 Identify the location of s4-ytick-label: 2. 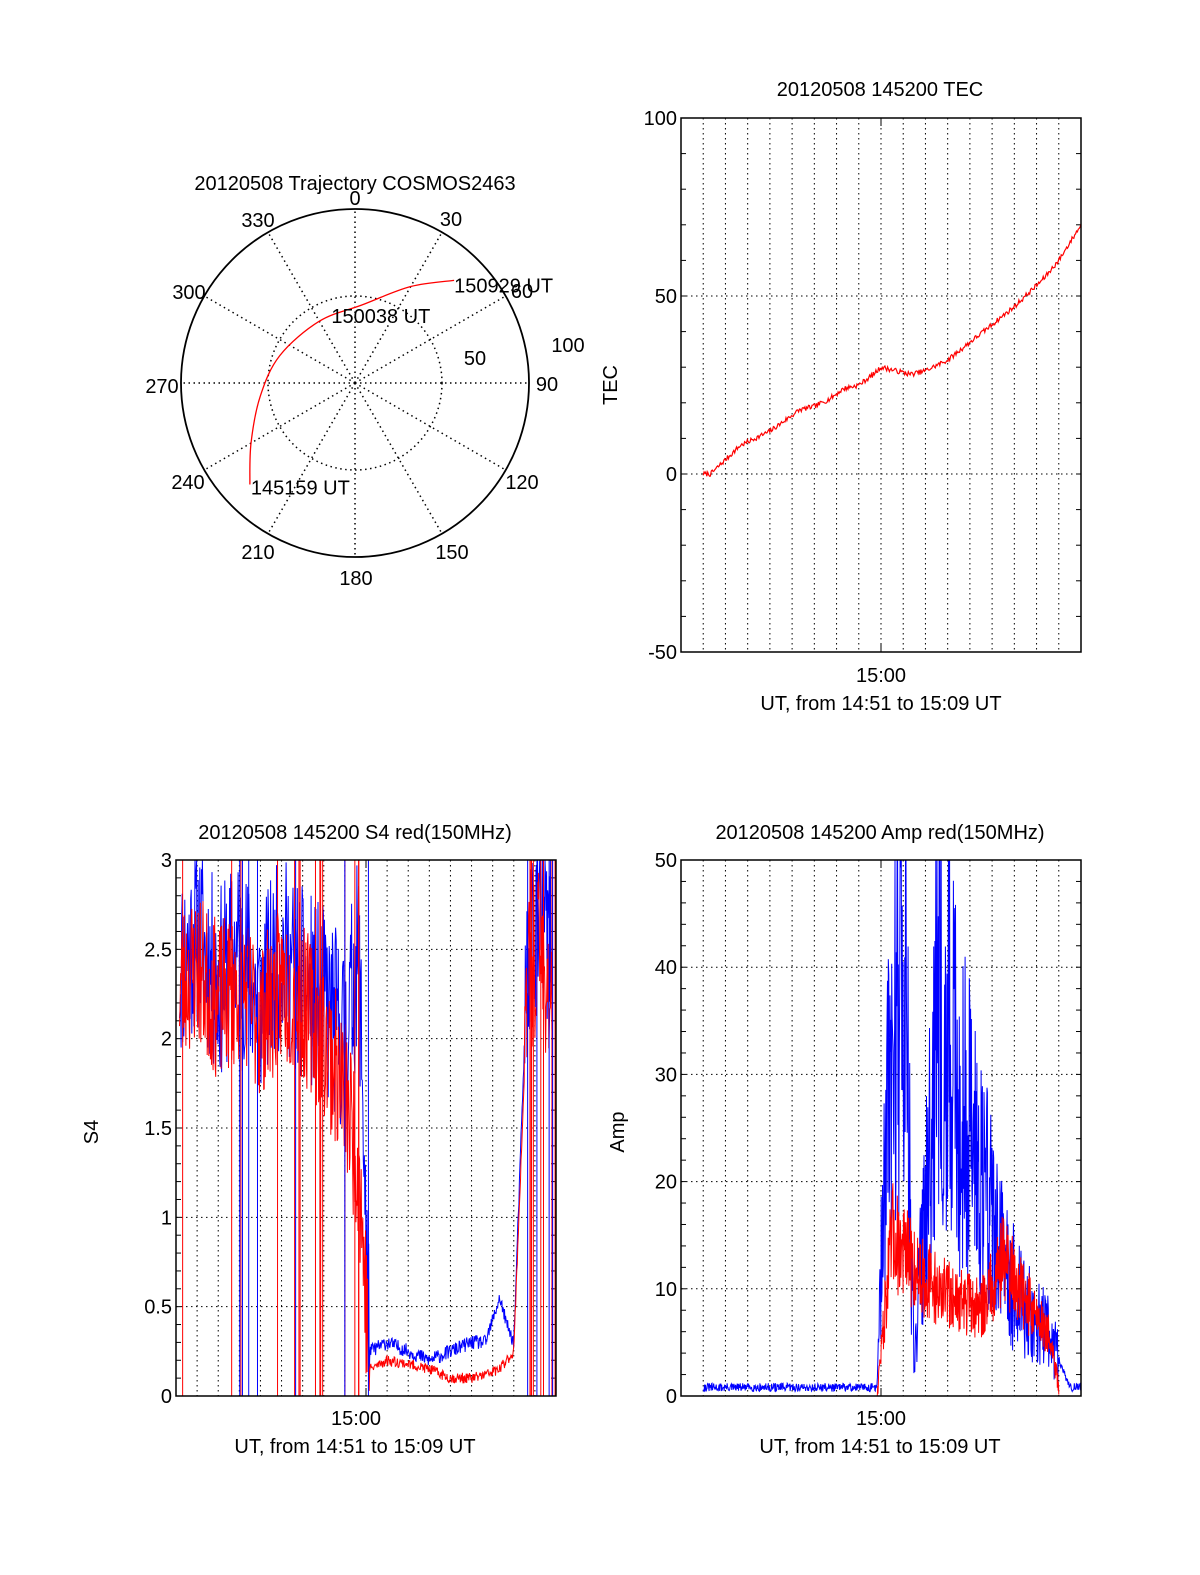
(166, 1040).